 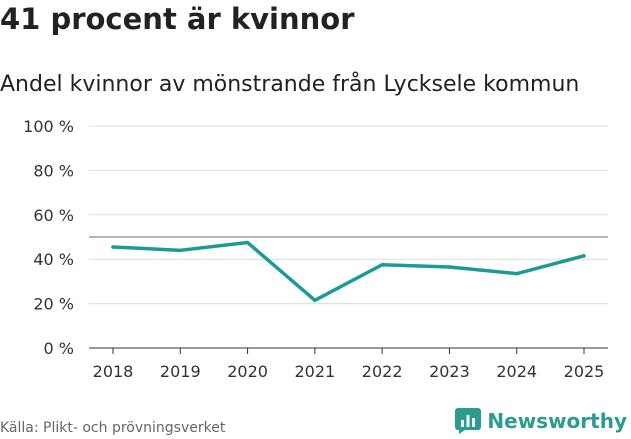 I want to click on y-tick-label: 80 %, so click(x=53, y=170).